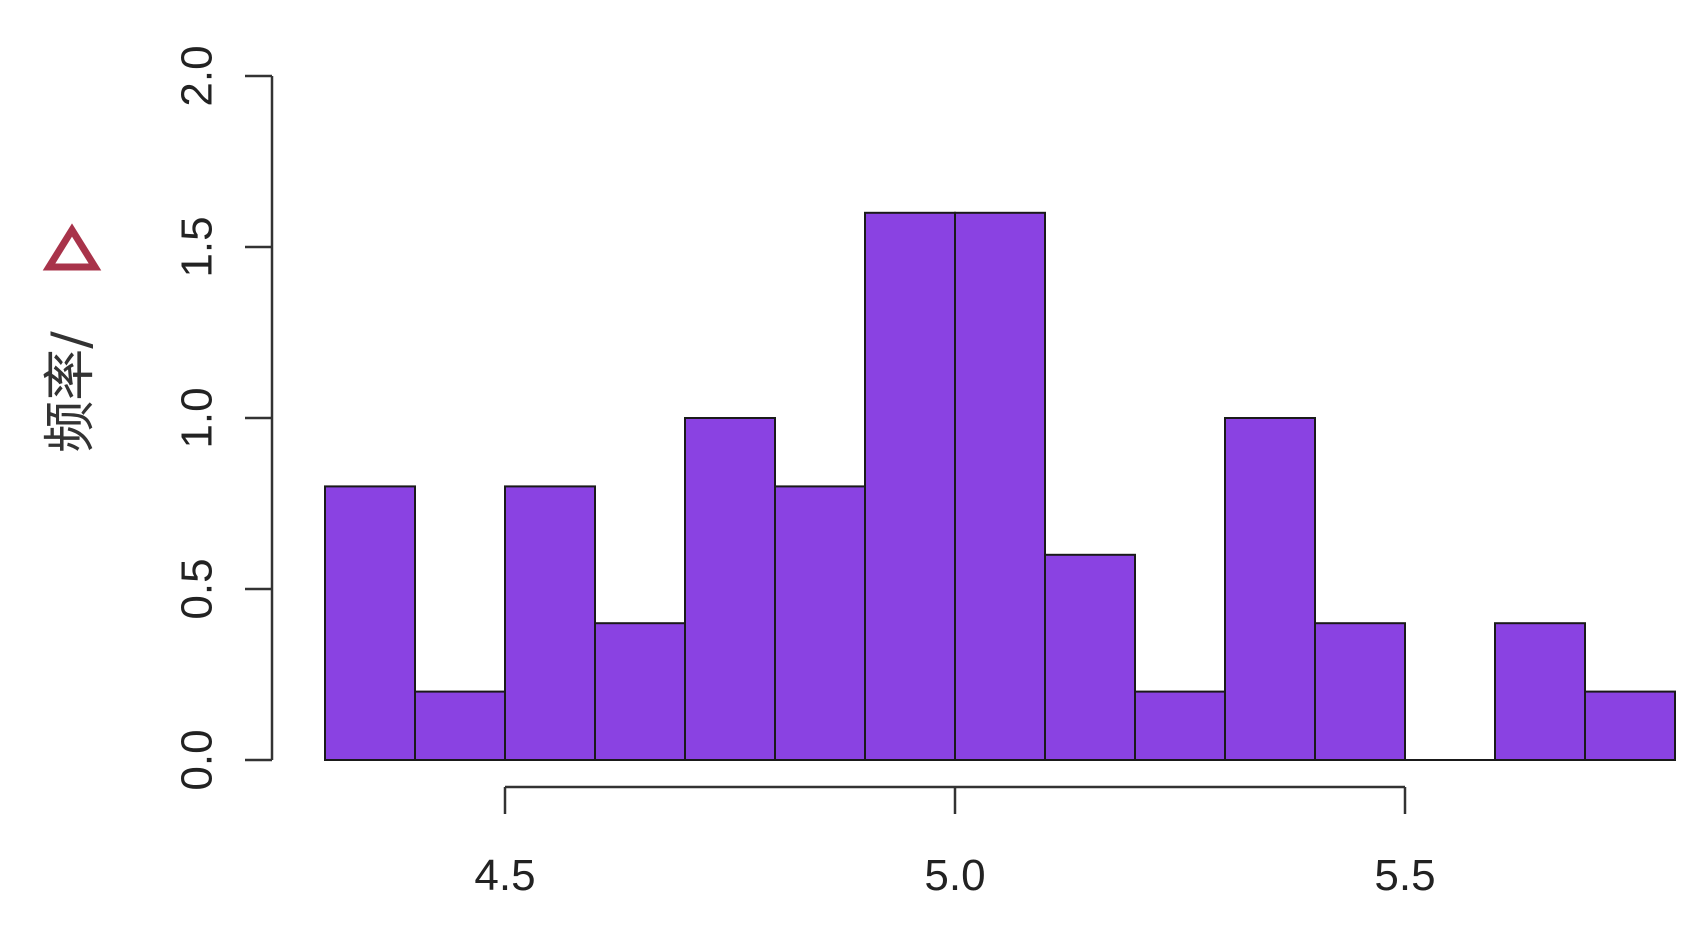 This screenshot has height=926, width=1696. What do you see at coordinates (197, 417) in the screenshot?
I see `y-tick-label: 1.0` at bounding box center [197, 417].